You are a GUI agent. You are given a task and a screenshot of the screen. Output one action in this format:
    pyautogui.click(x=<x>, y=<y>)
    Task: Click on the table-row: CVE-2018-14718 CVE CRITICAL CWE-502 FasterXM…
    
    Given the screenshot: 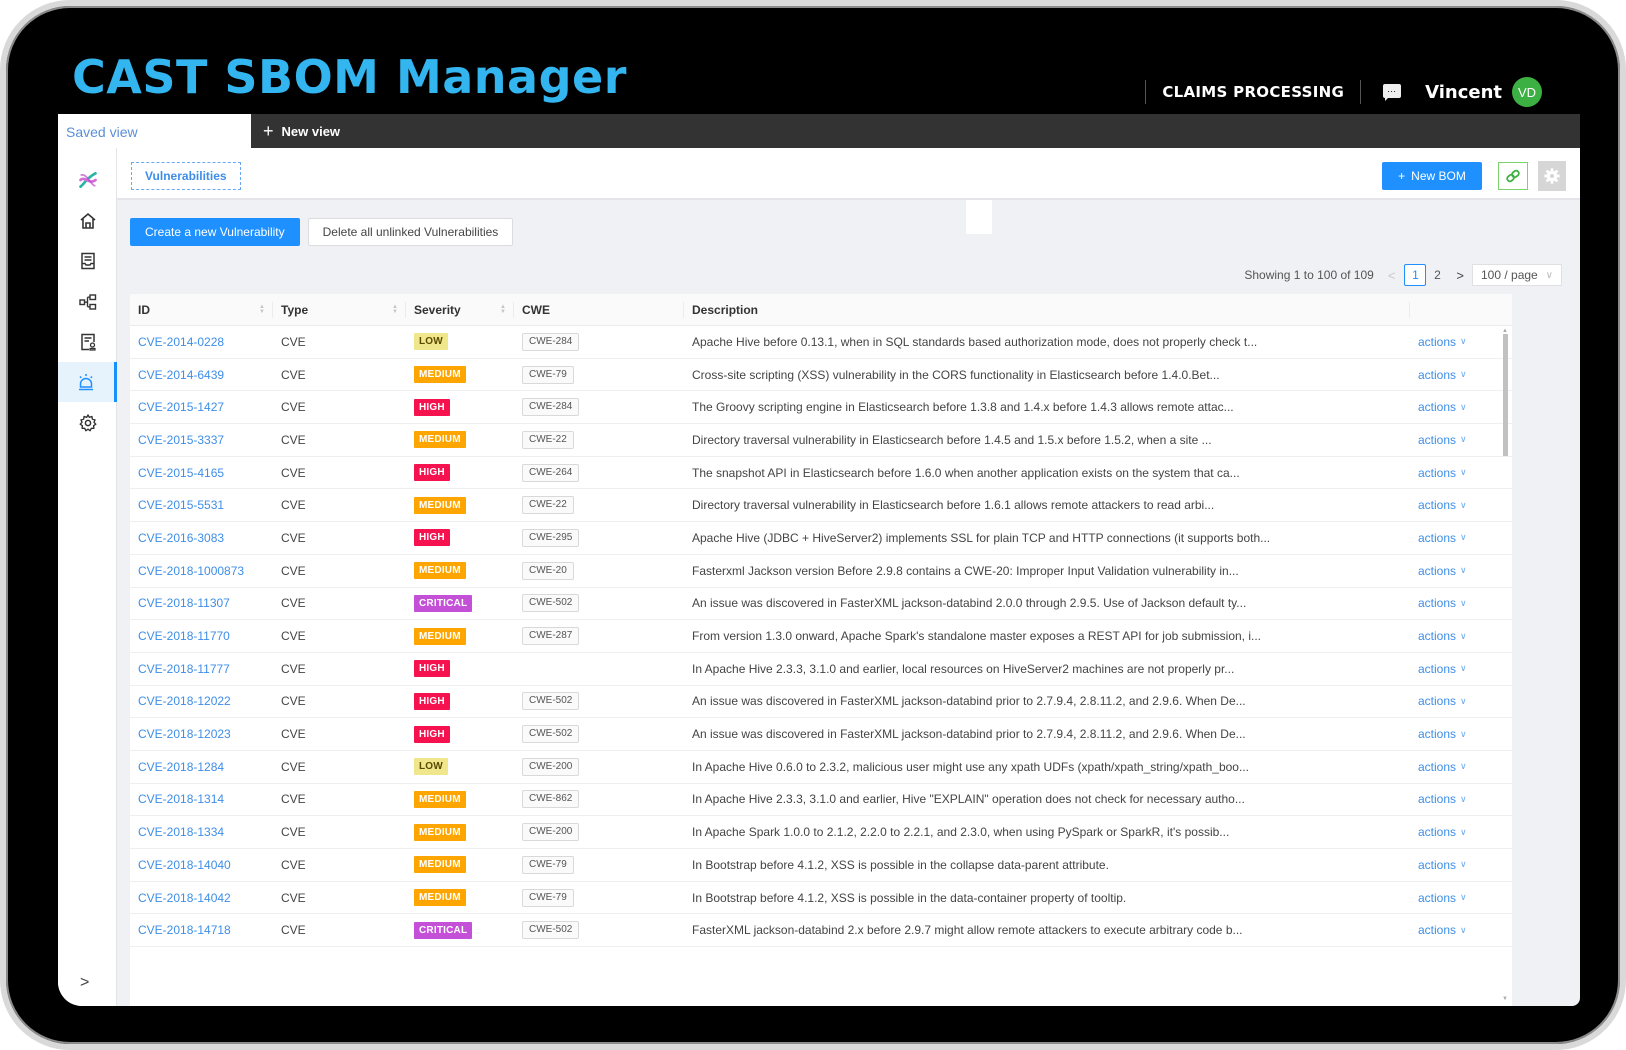 What is the action you would take?
    pyautogui.click(x=821, y=931)
    